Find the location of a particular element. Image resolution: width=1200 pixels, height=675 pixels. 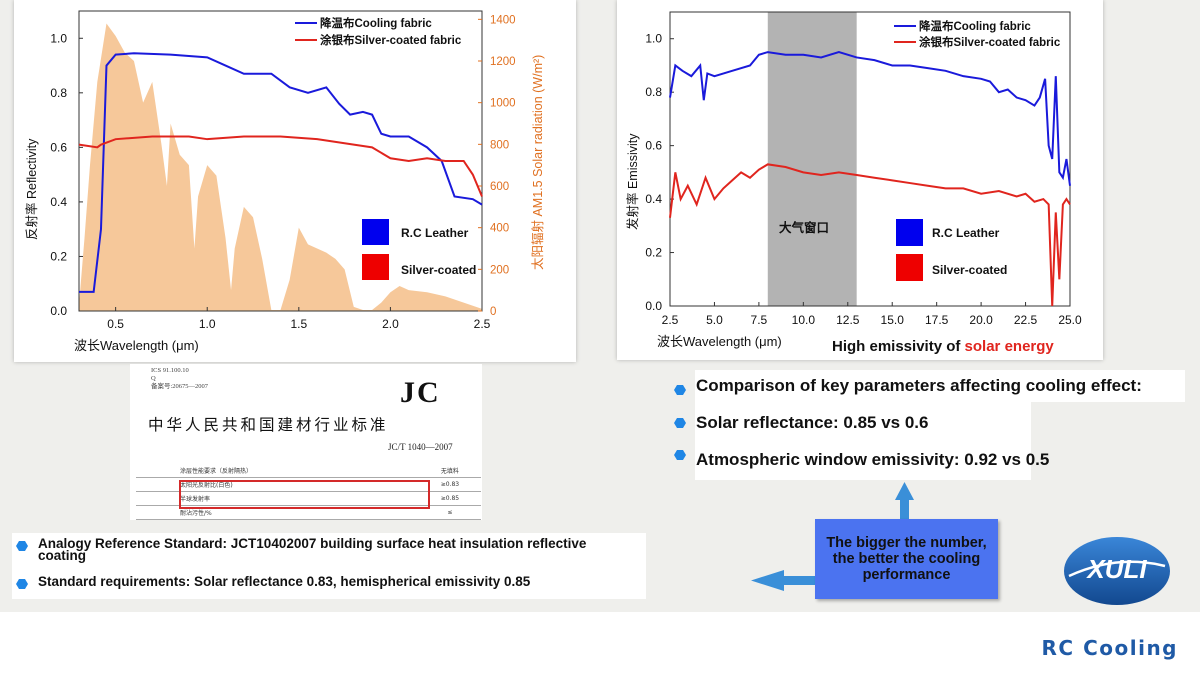

table-cell: 半球发射率 is located at coordinates (277, 498).